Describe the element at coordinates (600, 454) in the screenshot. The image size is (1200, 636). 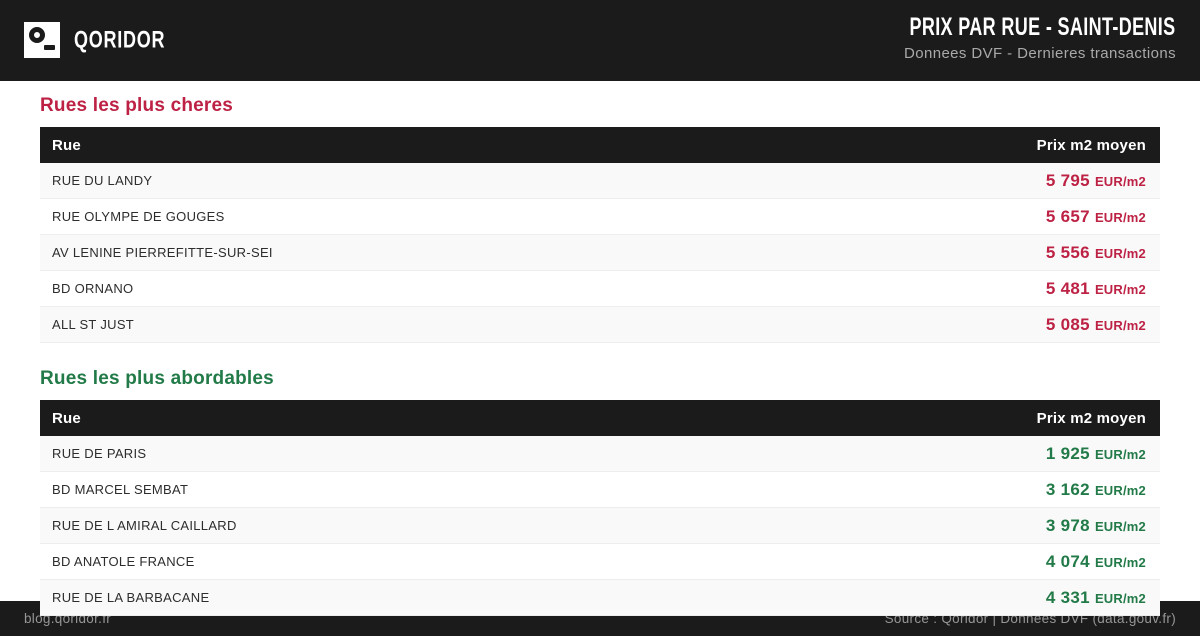
I see `table-row: RUE DE PARIS 1 925 EUR/m2` at that location.